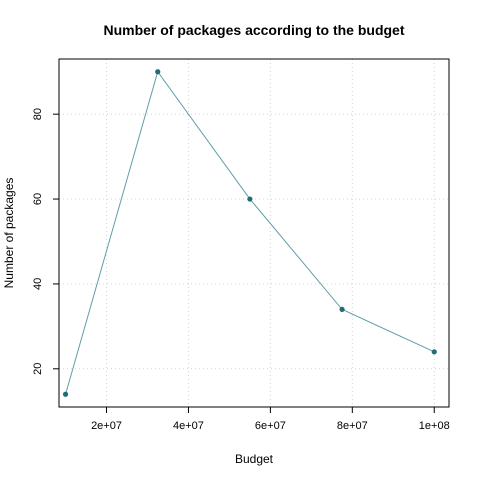  Describe the element at coordinates (38, 284) in the screenshot. I see `y-tick-label: 40` at that location.